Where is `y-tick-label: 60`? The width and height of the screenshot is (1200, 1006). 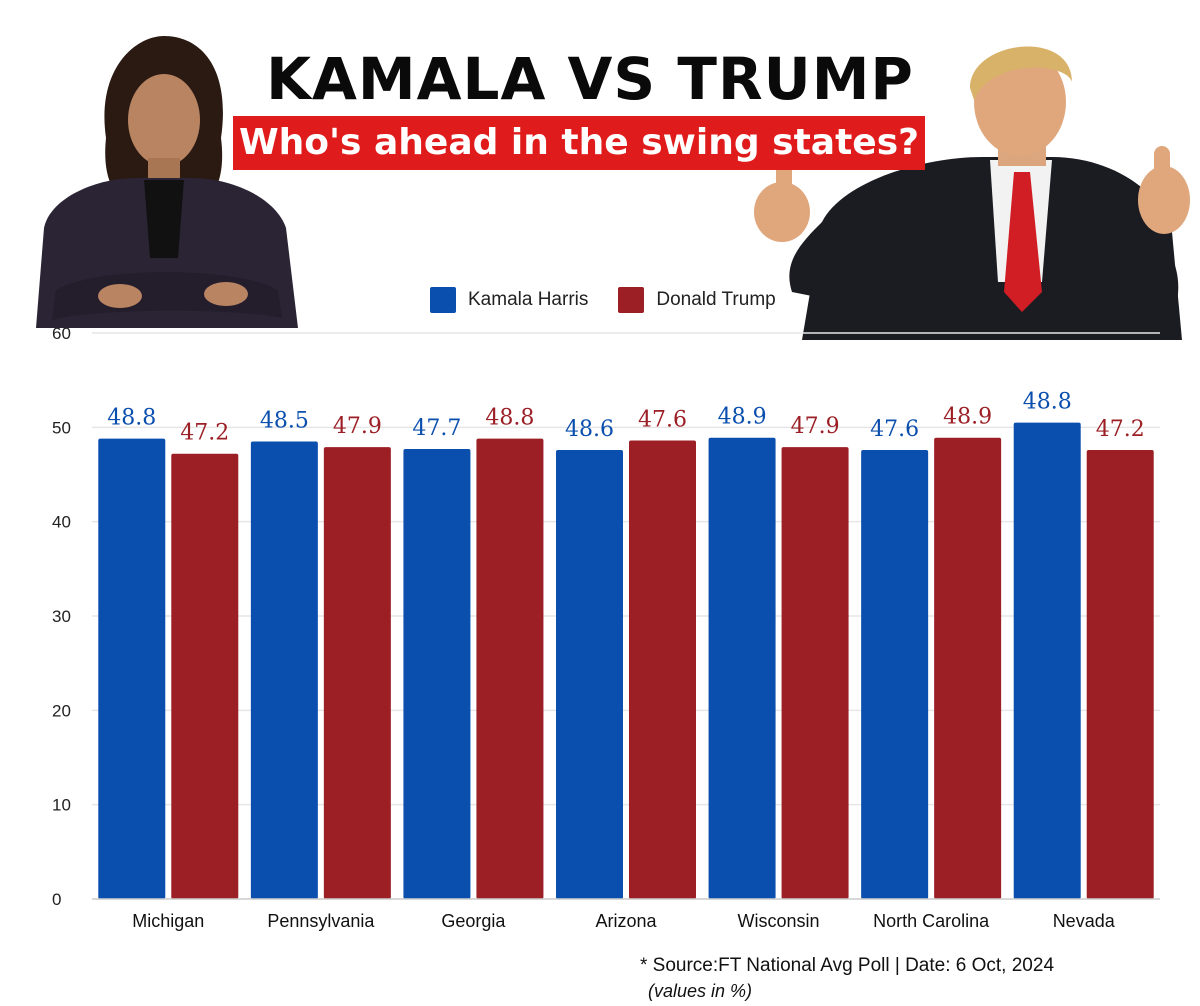 y-tick-label: 60 is located at coordinates (61, 333).